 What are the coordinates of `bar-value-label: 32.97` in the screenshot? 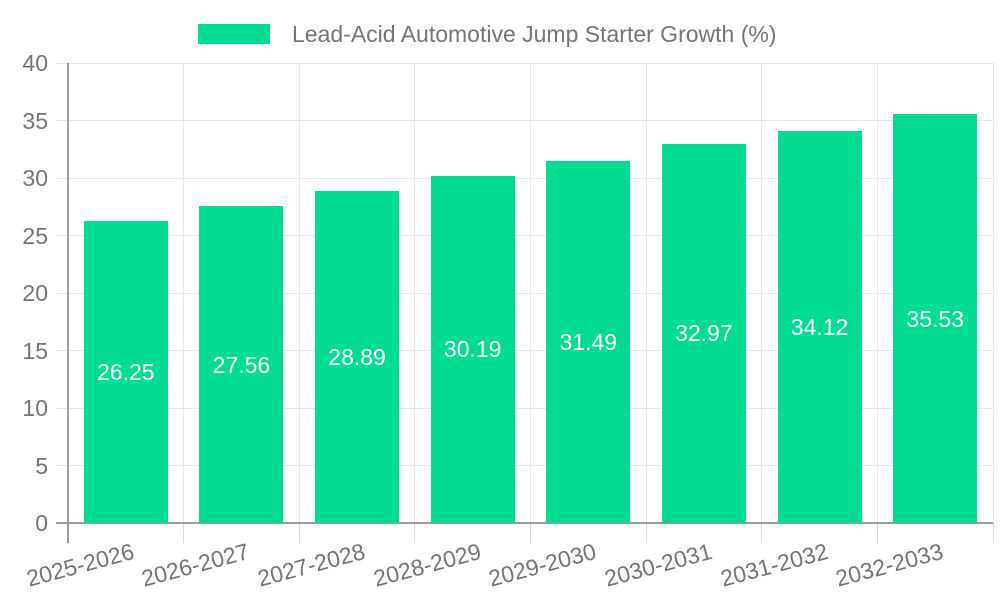 It's located at (704, 333).